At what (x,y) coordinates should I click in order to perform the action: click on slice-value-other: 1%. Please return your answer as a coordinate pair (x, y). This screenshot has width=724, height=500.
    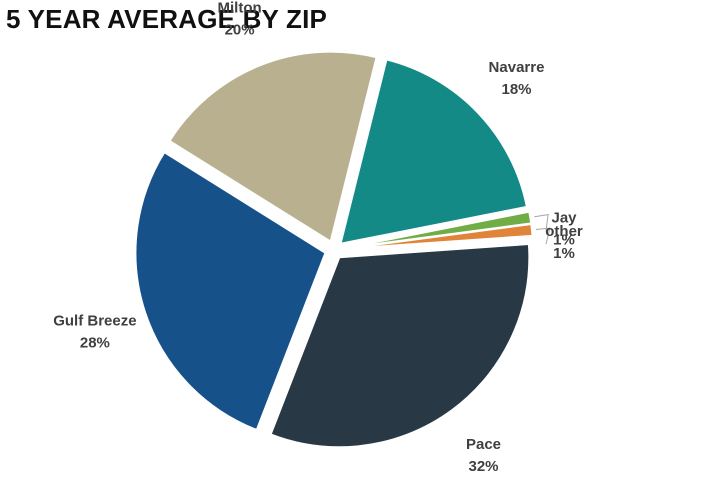
    Looking at the image, I should click on (564, 253).